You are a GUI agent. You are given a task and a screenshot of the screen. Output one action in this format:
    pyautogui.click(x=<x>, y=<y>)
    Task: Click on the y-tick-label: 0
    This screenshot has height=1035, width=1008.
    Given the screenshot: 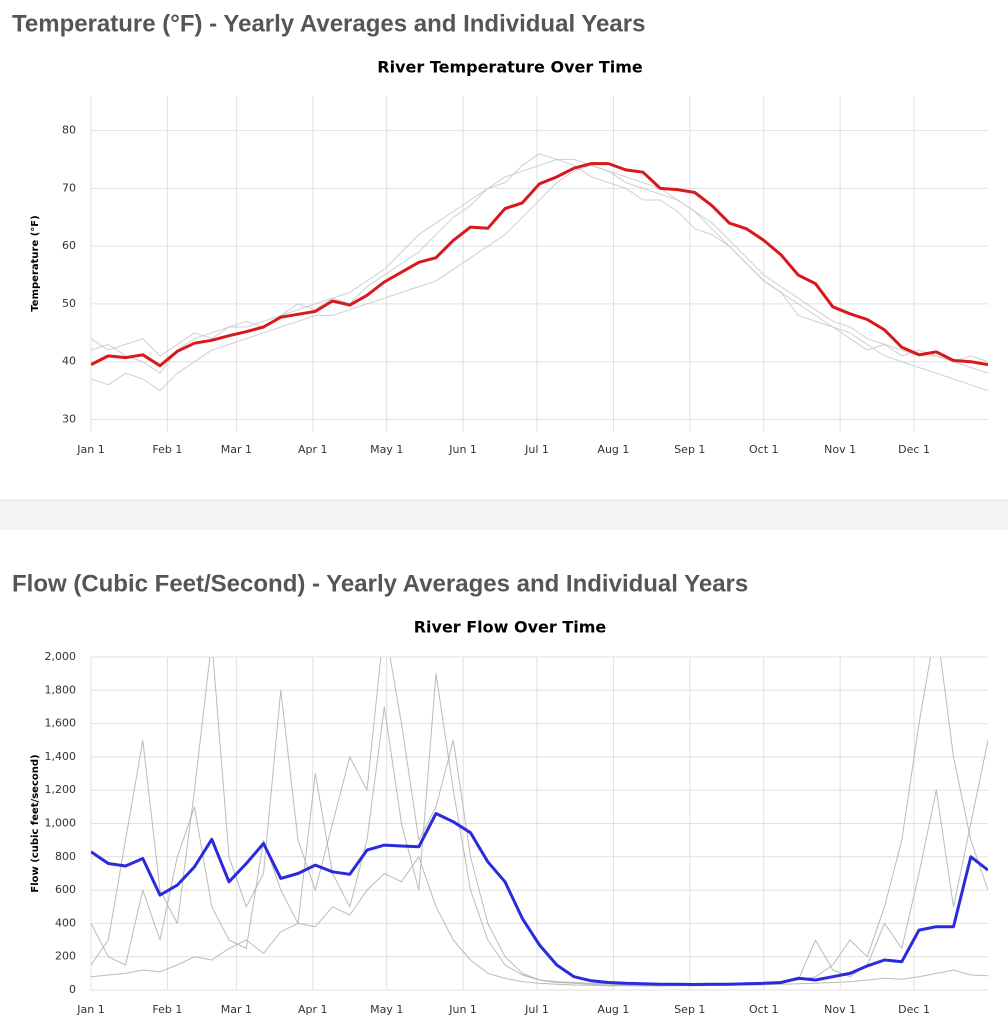 What is the action you would take?
    pyautogui.click(x=72, y=989)
    